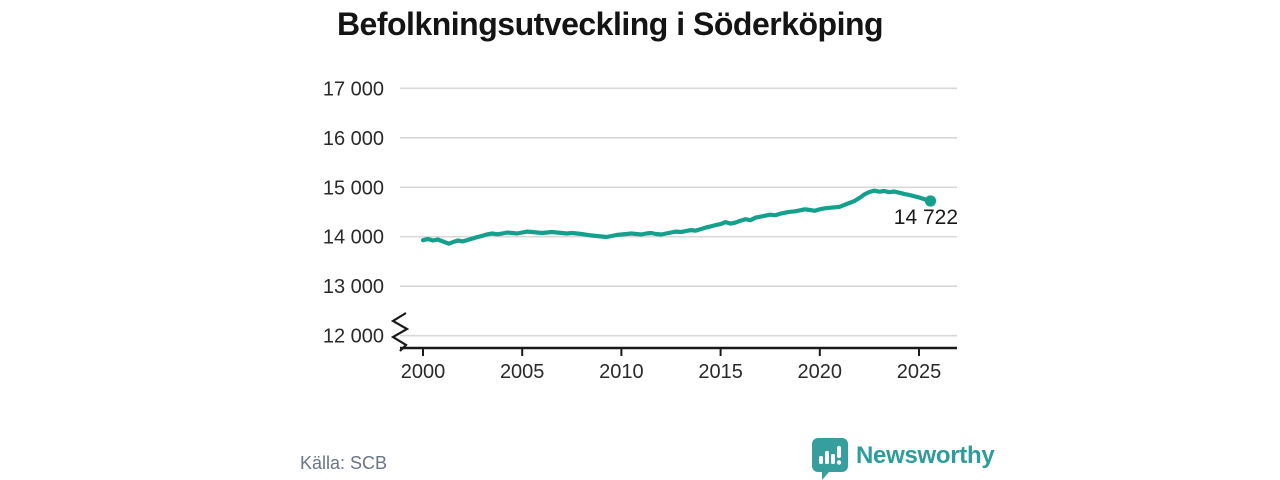 Image resolution: width=1280 pixels, height=480 pixels. What do you see at coordinates (919, 372) in the screenshot?
I see `x-tick-label: 2025` at bounding box center [919, 372].